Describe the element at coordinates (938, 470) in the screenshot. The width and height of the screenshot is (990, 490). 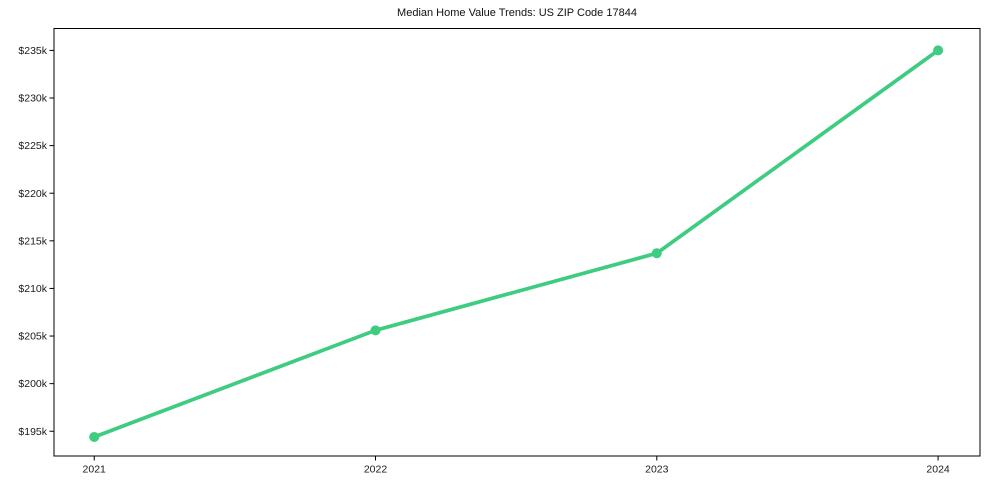
I see `x-tick-label: 2024` at that location.